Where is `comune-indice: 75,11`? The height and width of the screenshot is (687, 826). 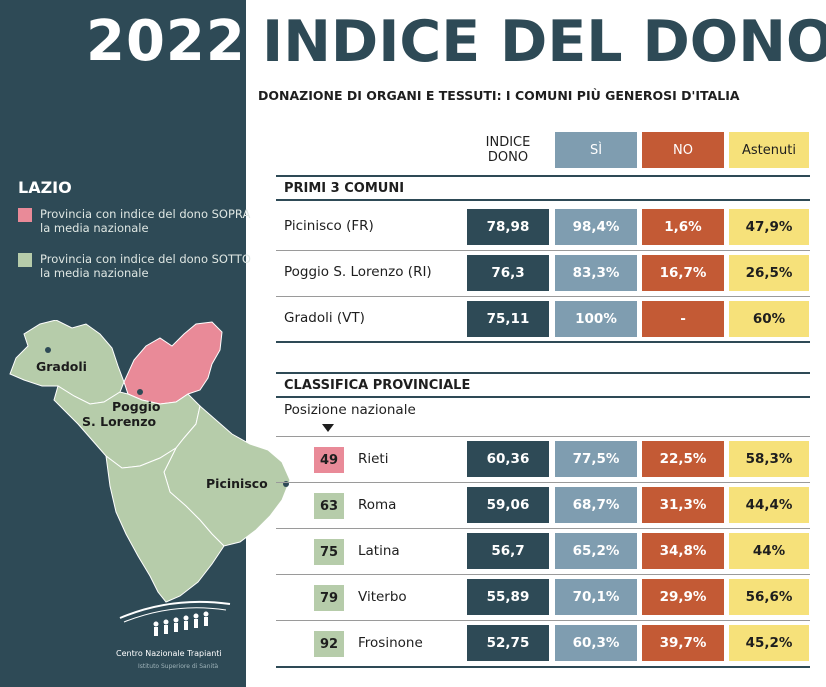 comune-indice: 75,11 is located at coordinates (508, 319).